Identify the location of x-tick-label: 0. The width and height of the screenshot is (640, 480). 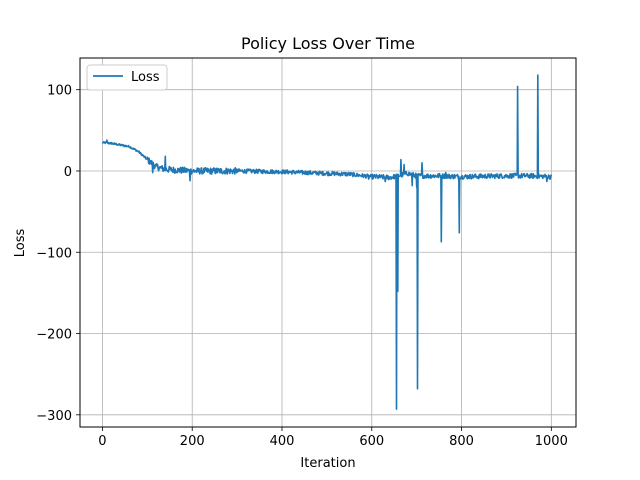
(102, 441).